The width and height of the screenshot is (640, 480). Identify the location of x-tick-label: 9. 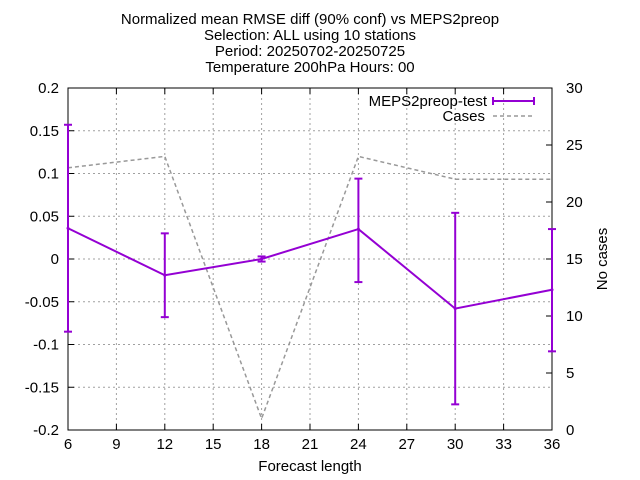
(116, 444).